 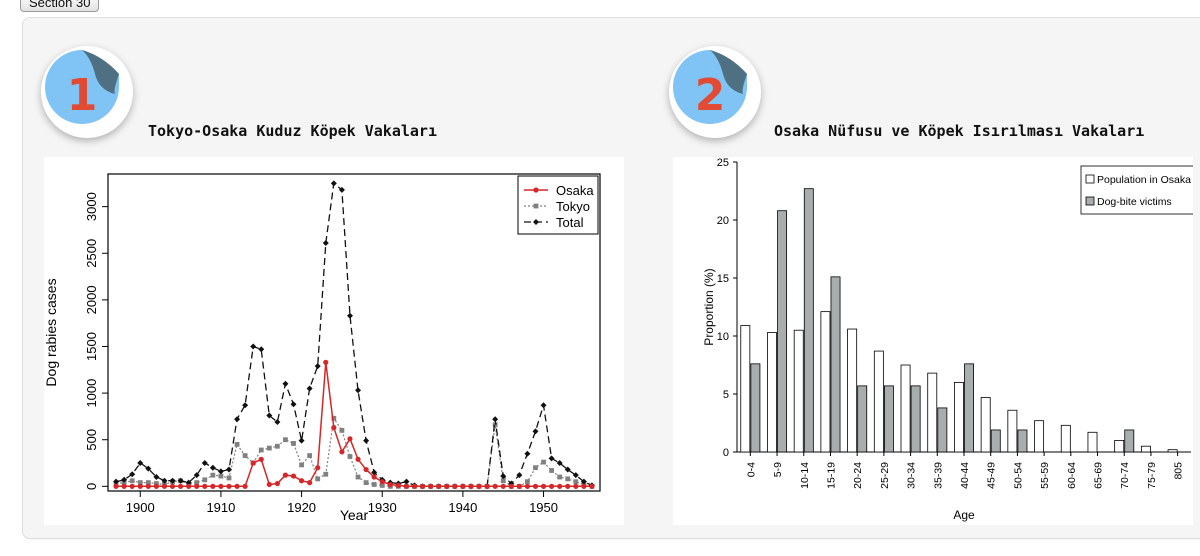 What do you see at coordinates (573, 206) in the screenshot?
I see `legend-label: Tokyo` at bounding box center [573, 206].